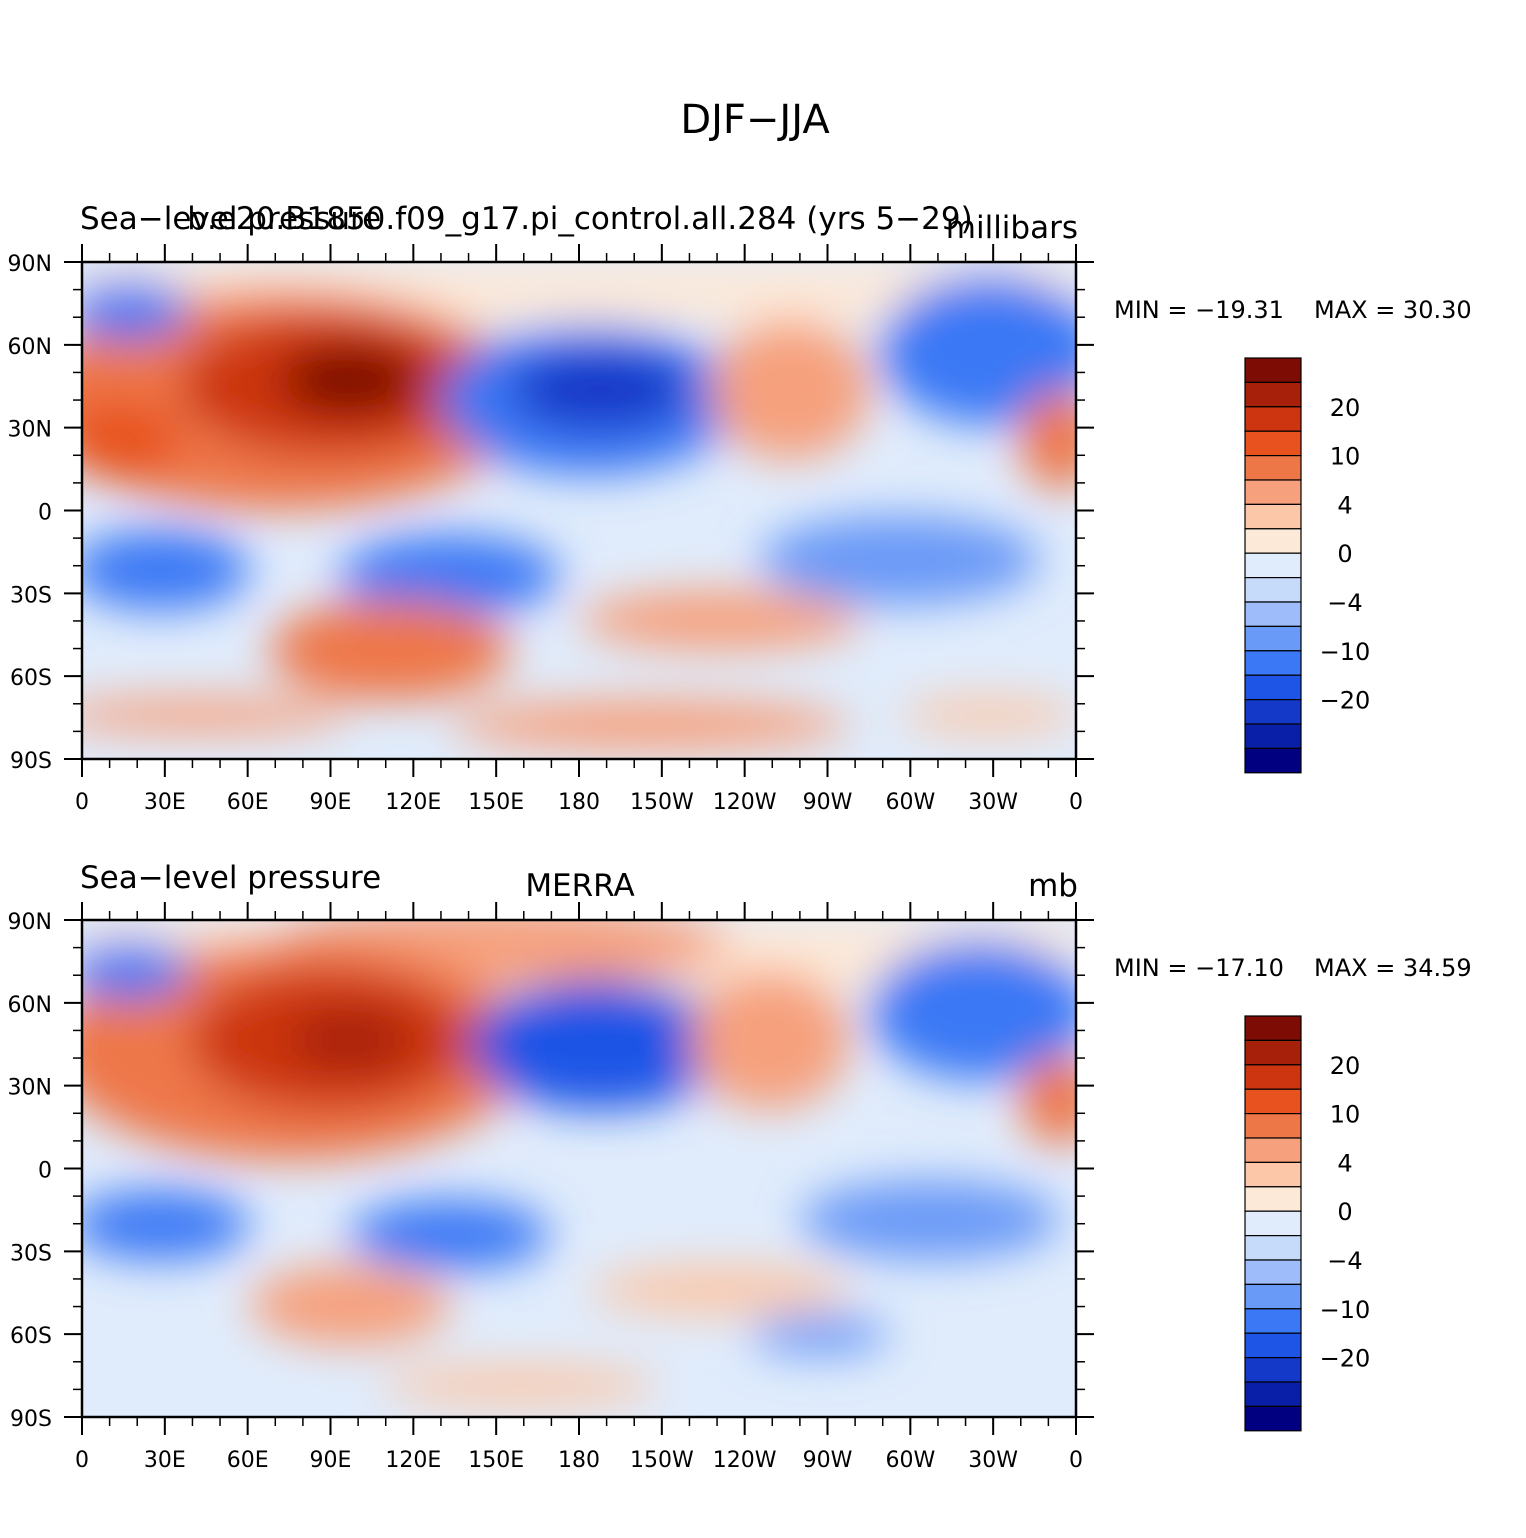 Image resolution: width=1526 pixels, height=1538 pixels. What do you see at coordinates (1345, 701) in the screenshot?
I see `colorbar-label: −20` at bounding box center [1345, 701].